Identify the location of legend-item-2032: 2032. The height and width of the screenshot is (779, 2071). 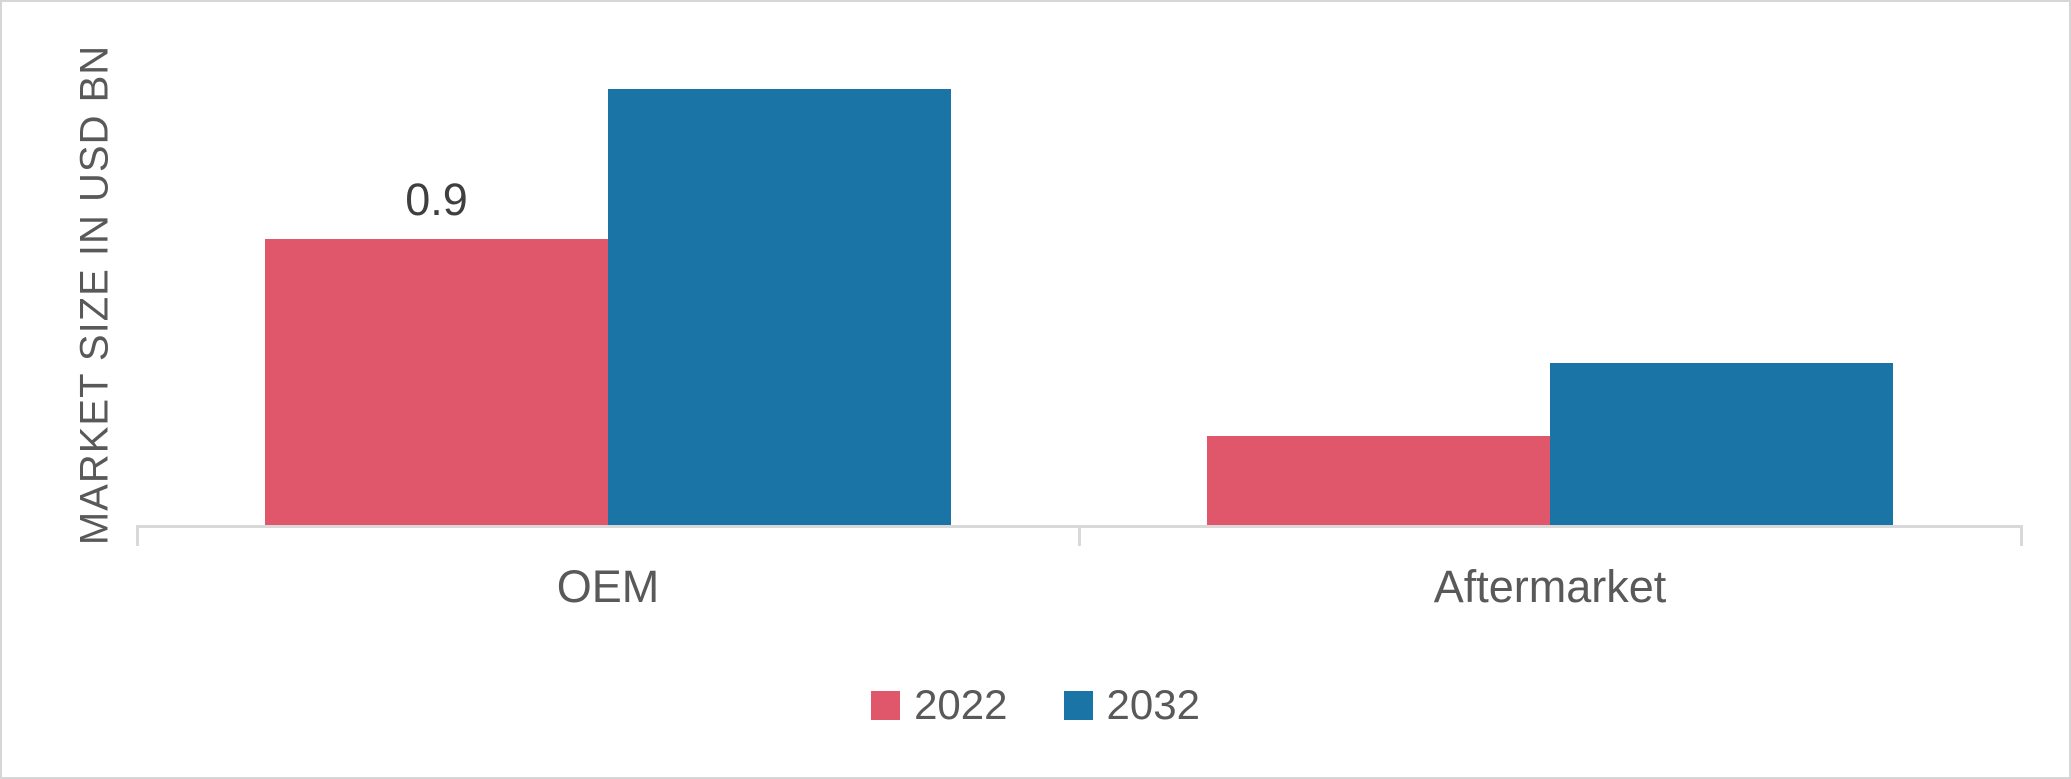
(1131, 704).